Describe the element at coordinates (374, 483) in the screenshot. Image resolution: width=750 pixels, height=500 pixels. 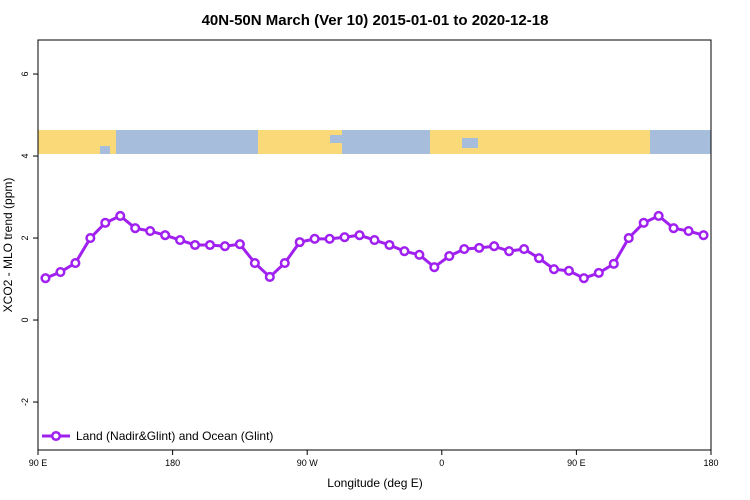
I see `x-axis-label: Longitude (deg E)` at that location.